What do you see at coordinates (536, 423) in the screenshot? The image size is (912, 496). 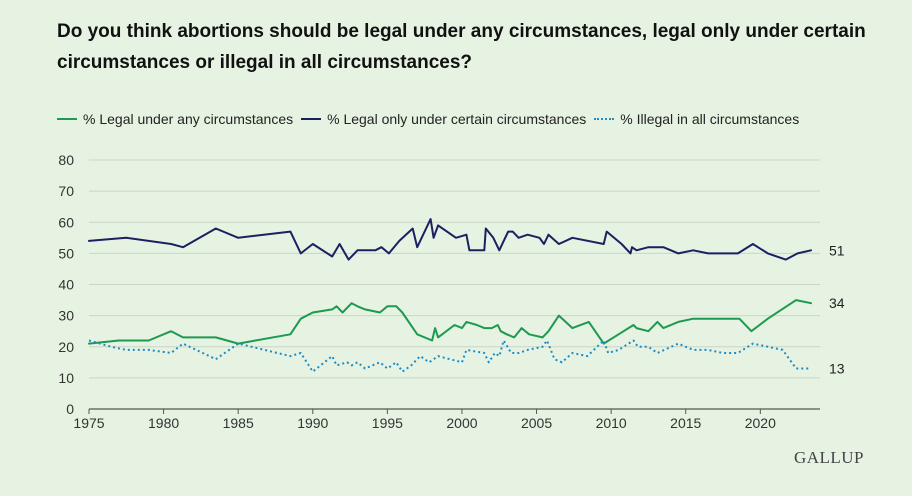 I see `x-tick-label-2005: 2005` at bounding box center [536, 423].